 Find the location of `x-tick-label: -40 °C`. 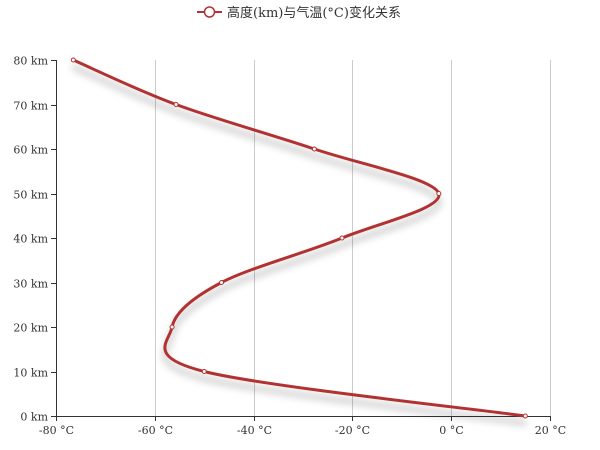

x-tick-label: -40 °C is located at coordinates (254, 430).